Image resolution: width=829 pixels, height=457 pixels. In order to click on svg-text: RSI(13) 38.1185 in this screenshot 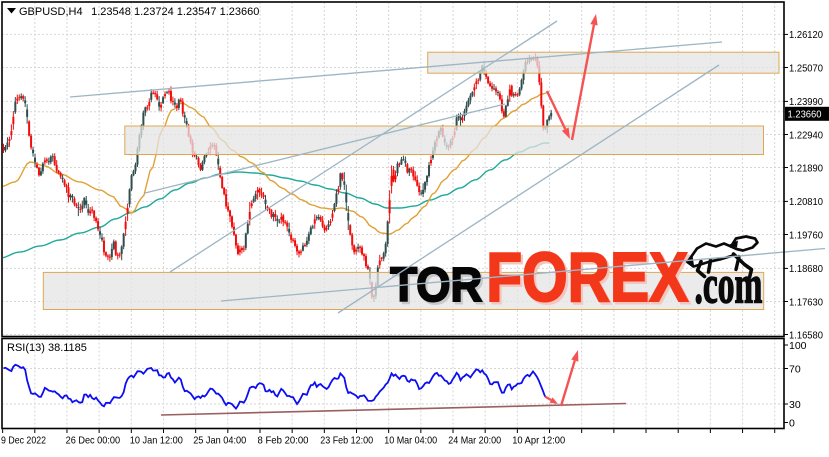, I will do `click(47, 348)`.